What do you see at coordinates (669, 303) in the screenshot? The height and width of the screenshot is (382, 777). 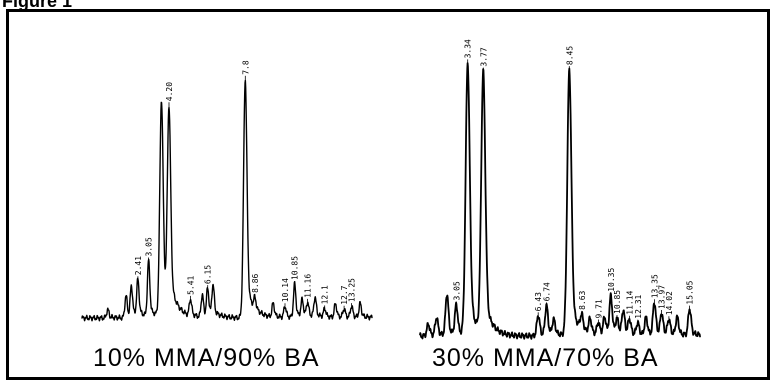 I see `peak-label: 14.02` at bounding box center [669, 303].